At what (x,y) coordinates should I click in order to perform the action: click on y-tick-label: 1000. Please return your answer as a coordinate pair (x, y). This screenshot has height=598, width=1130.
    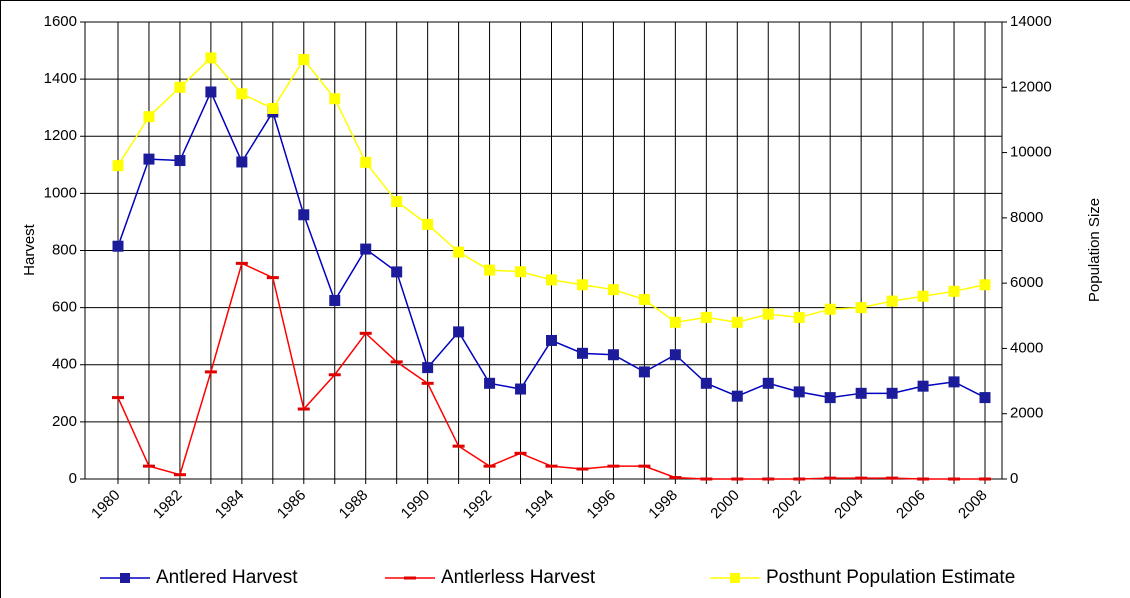
    Looking at the image, I should click on (60, 192).